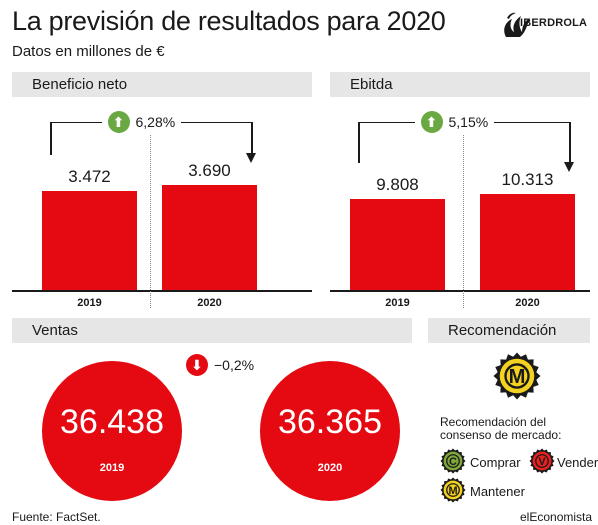  I want to click on page-title: La previsión de resultados para 2020, so click(229, 21).